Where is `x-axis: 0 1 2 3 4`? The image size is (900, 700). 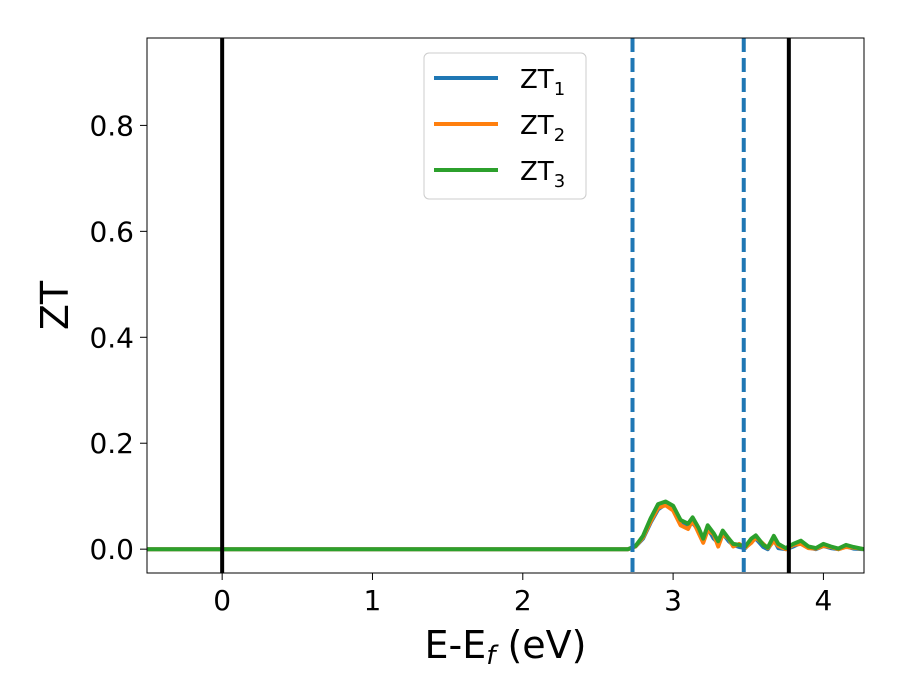
x-axis: 0 1 2 3 4 is located at coordinates (522, 595).